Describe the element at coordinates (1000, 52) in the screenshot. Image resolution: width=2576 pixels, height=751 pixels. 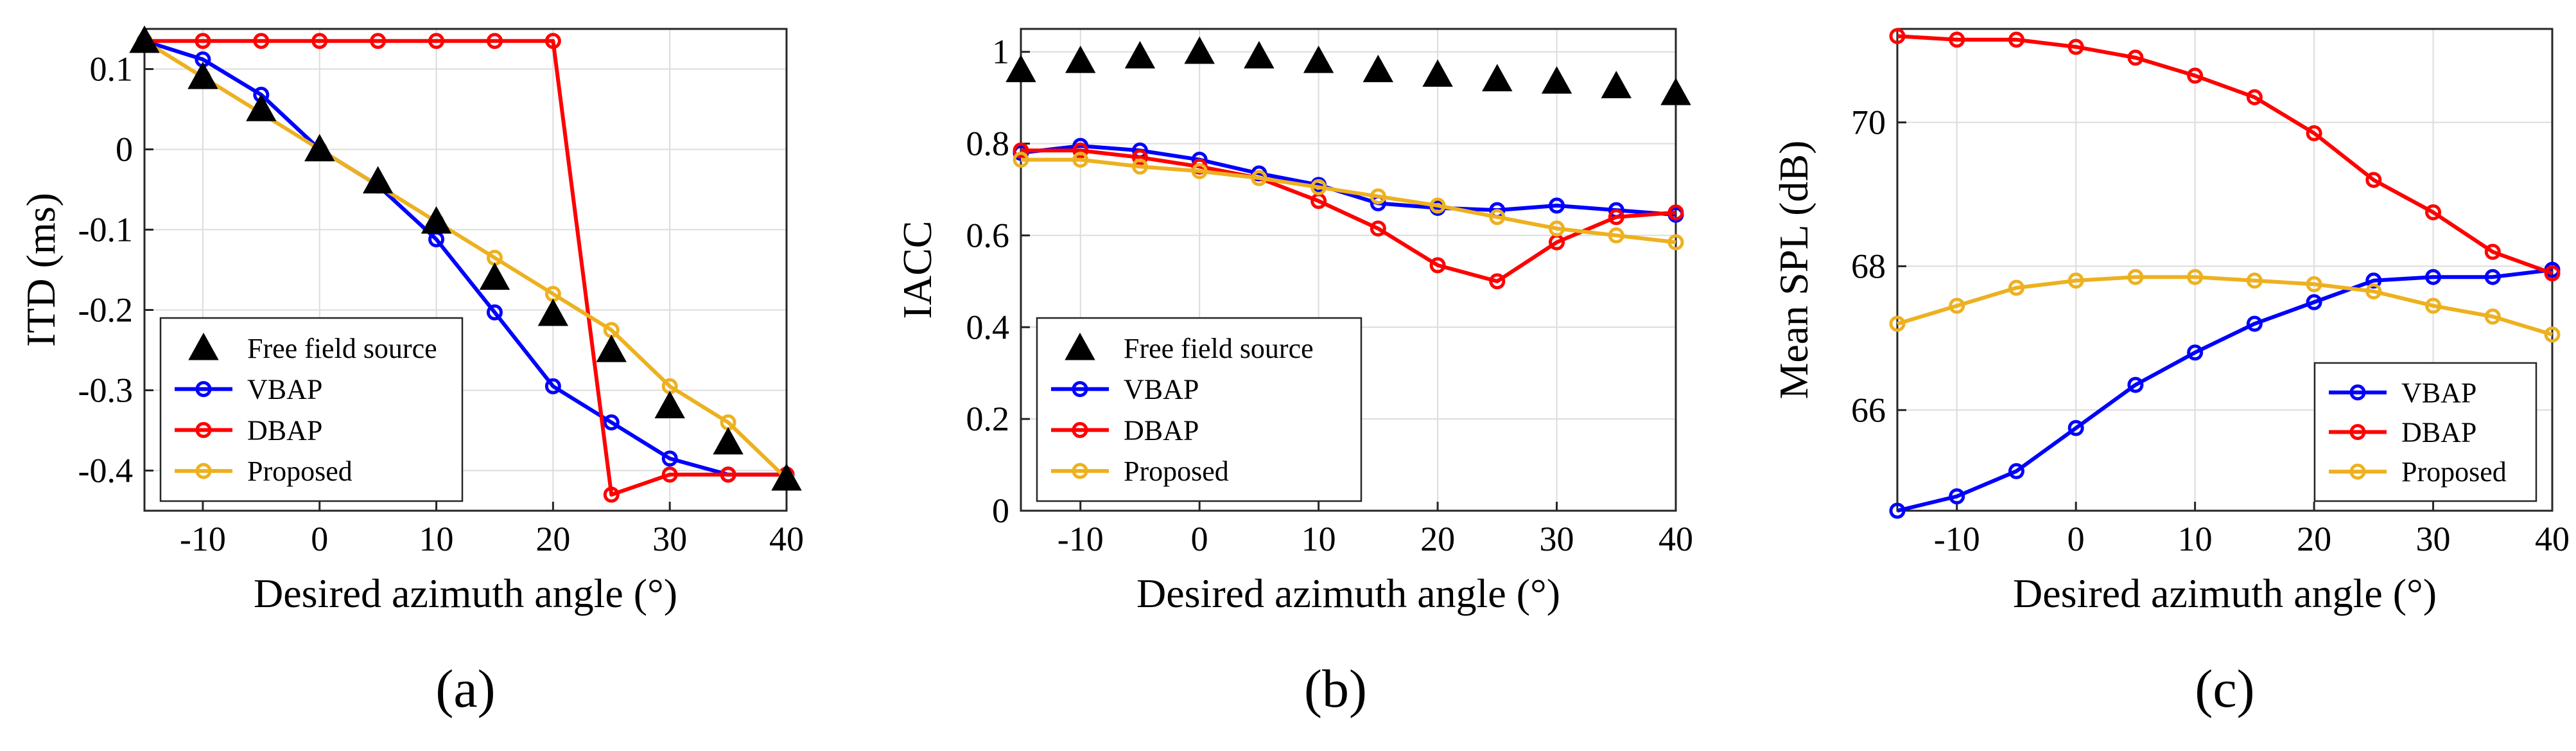
I see `y-tick-label: 1` at that location.